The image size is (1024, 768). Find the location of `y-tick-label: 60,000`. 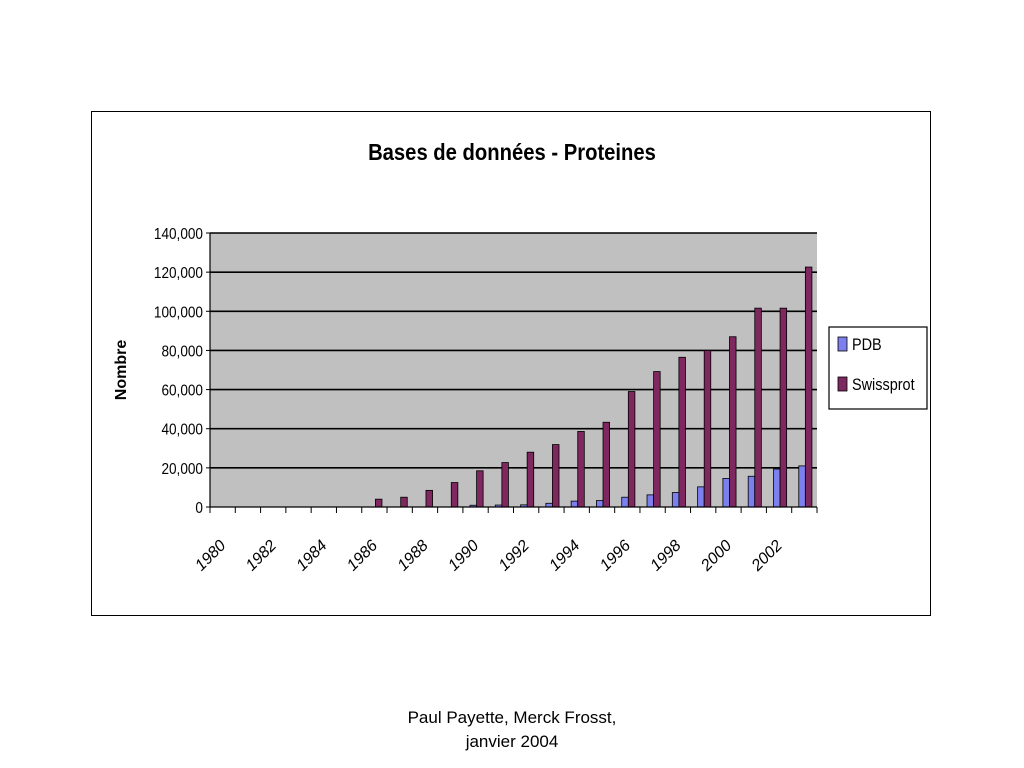

y-tick-label: 60,000 is located at coordinates (182, 391).